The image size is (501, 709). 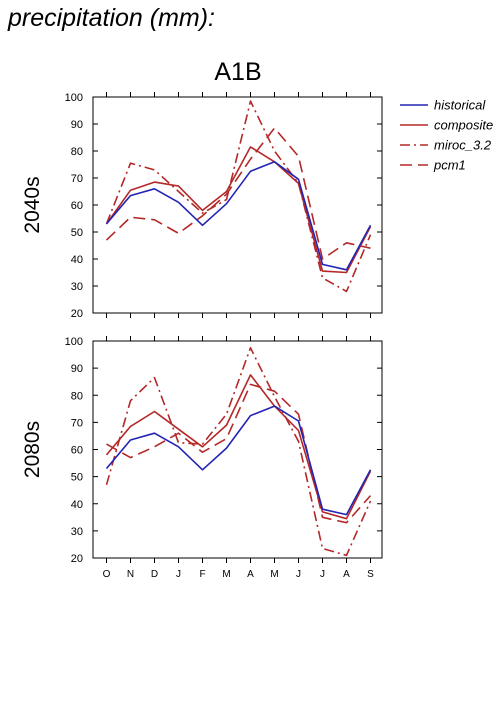 I want to click on panel-row-label: 2080s, so click(x=32, y=449).